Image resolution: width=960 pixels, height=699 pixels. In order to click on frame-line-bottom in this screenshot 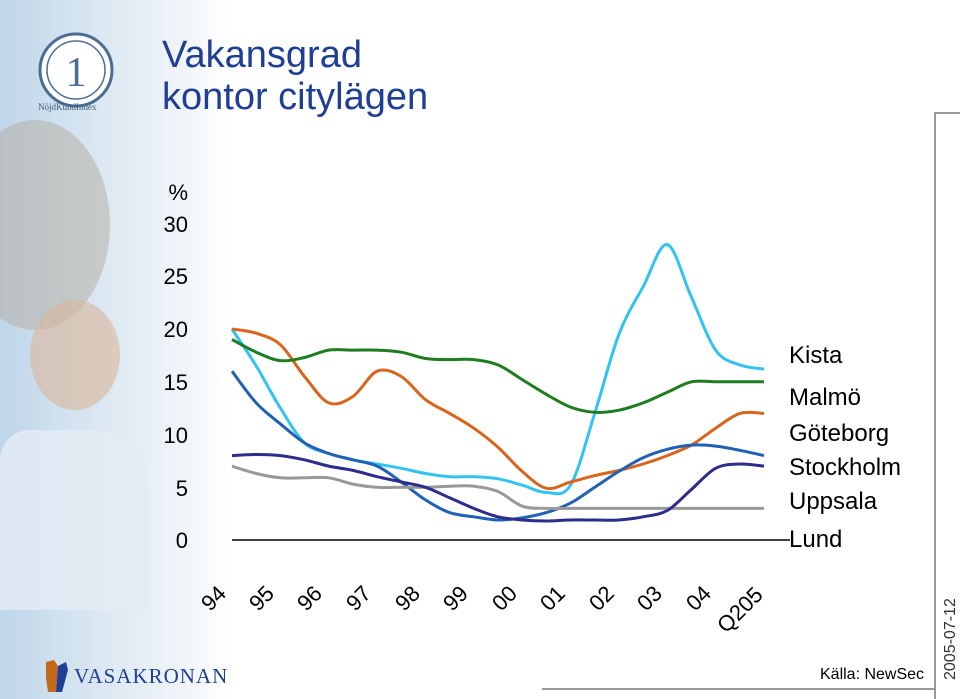, I will do `click(738, 689)`.